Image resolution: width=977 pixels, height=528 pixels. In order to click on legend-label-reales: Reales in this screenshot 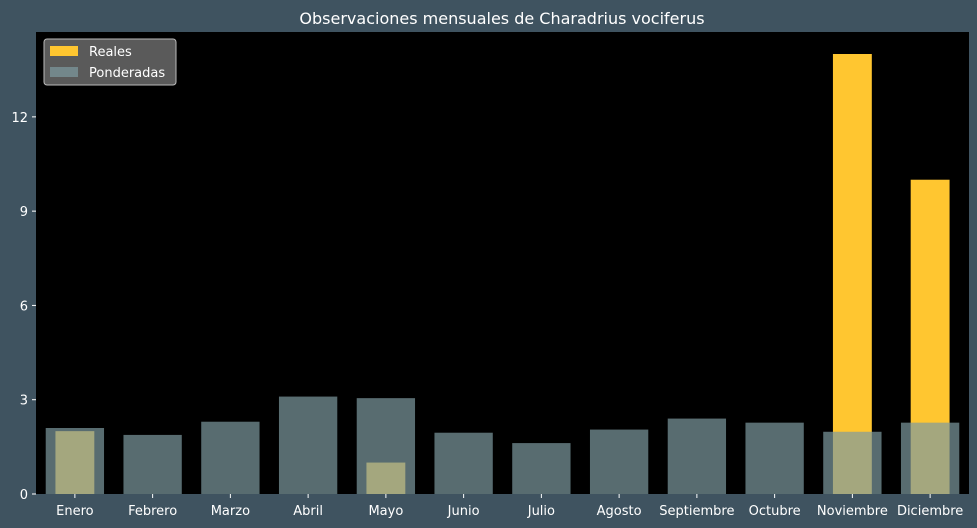, I will do `click(110, 52)`.